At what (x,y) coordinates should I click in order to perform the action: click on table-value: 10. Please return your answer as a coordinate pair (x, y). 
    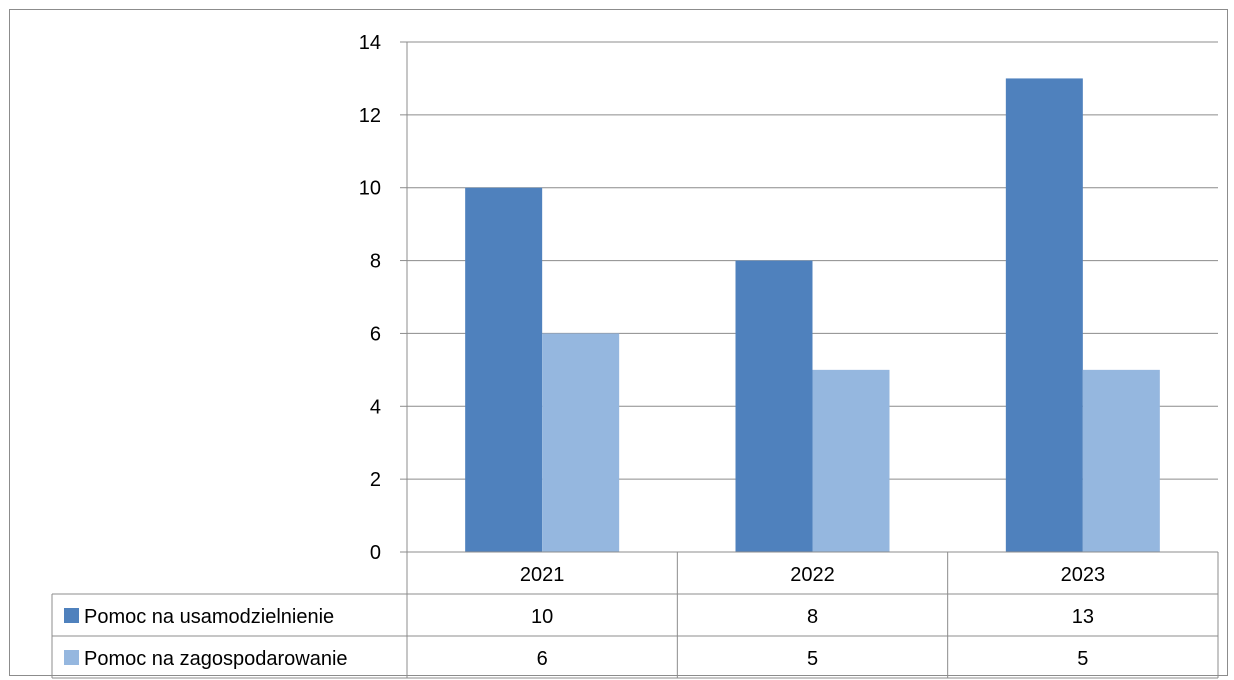
    Looking at the image, I should click on (542, 617).